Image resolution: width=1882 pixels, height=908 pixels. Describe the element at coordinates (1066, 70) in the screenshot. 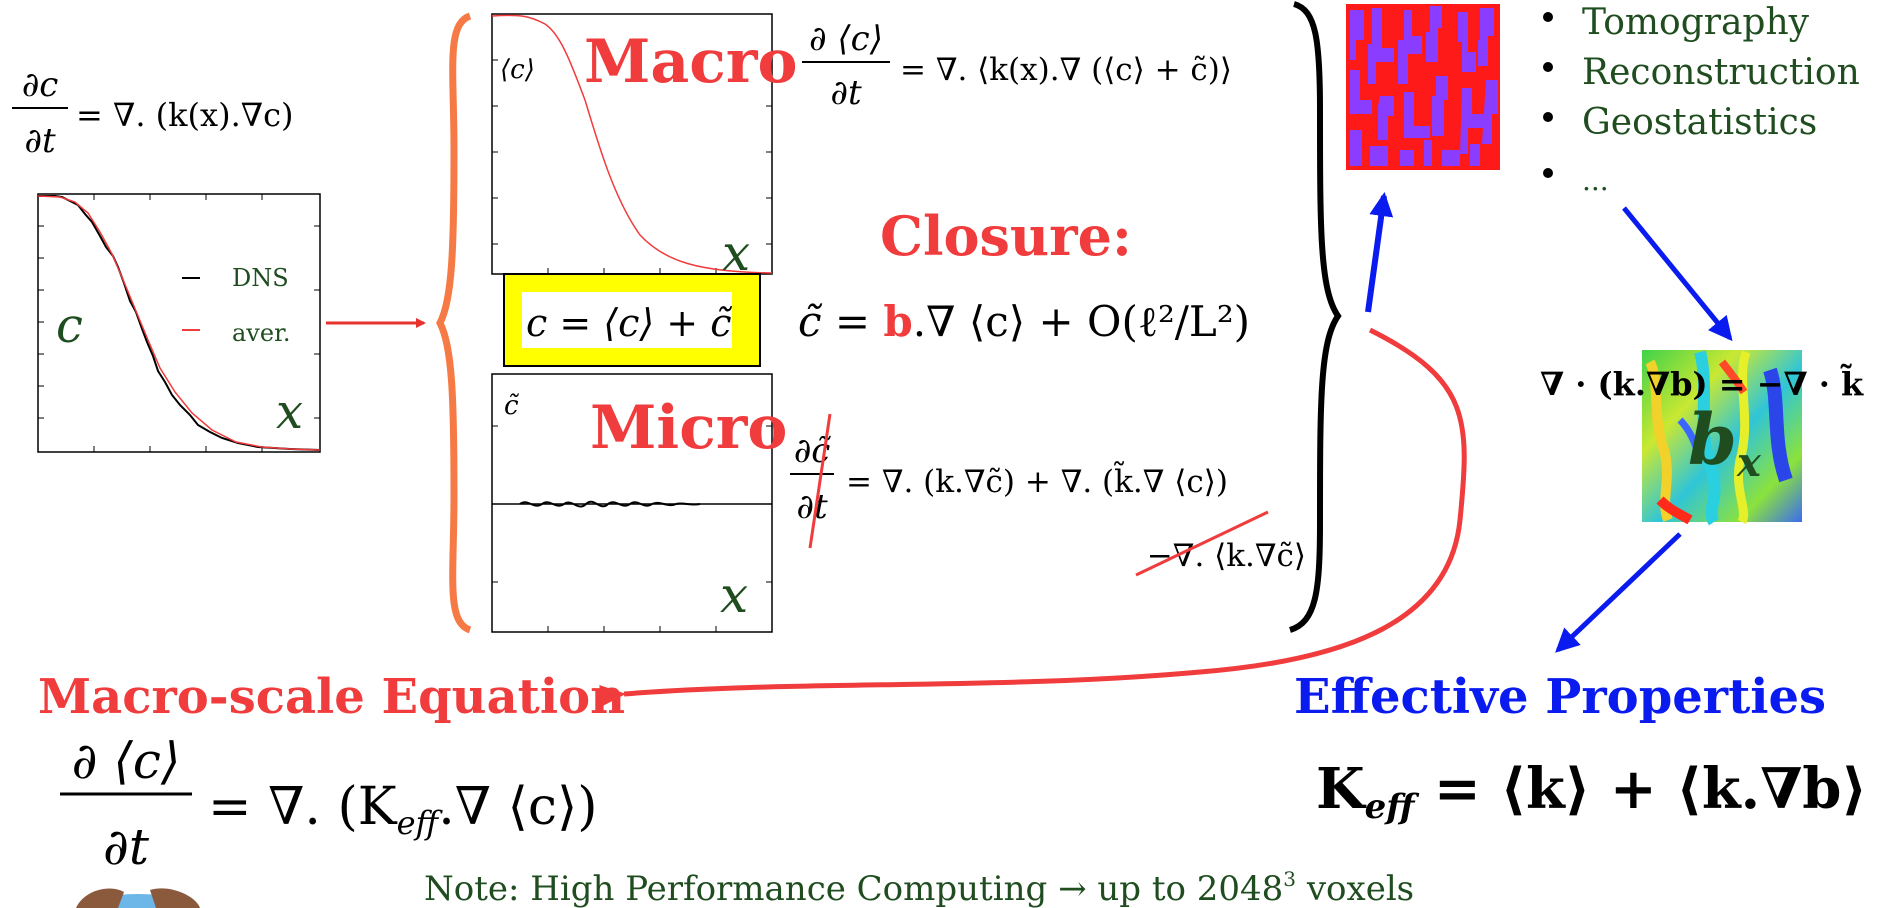

I see `macro-eq-rhs: = ∇. ⟨k(x).∇ (⟨c⟩ + c̃)⟩` at that location.